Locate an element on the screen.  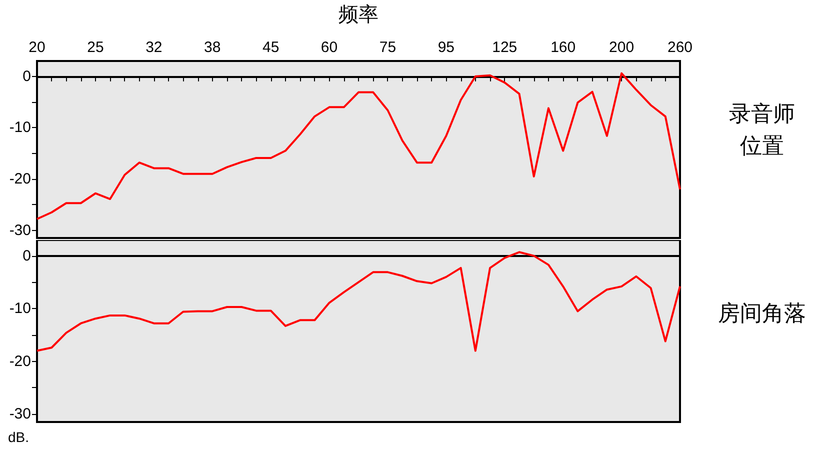
x-tick-label: 200 is located at coordinates (621, 47).